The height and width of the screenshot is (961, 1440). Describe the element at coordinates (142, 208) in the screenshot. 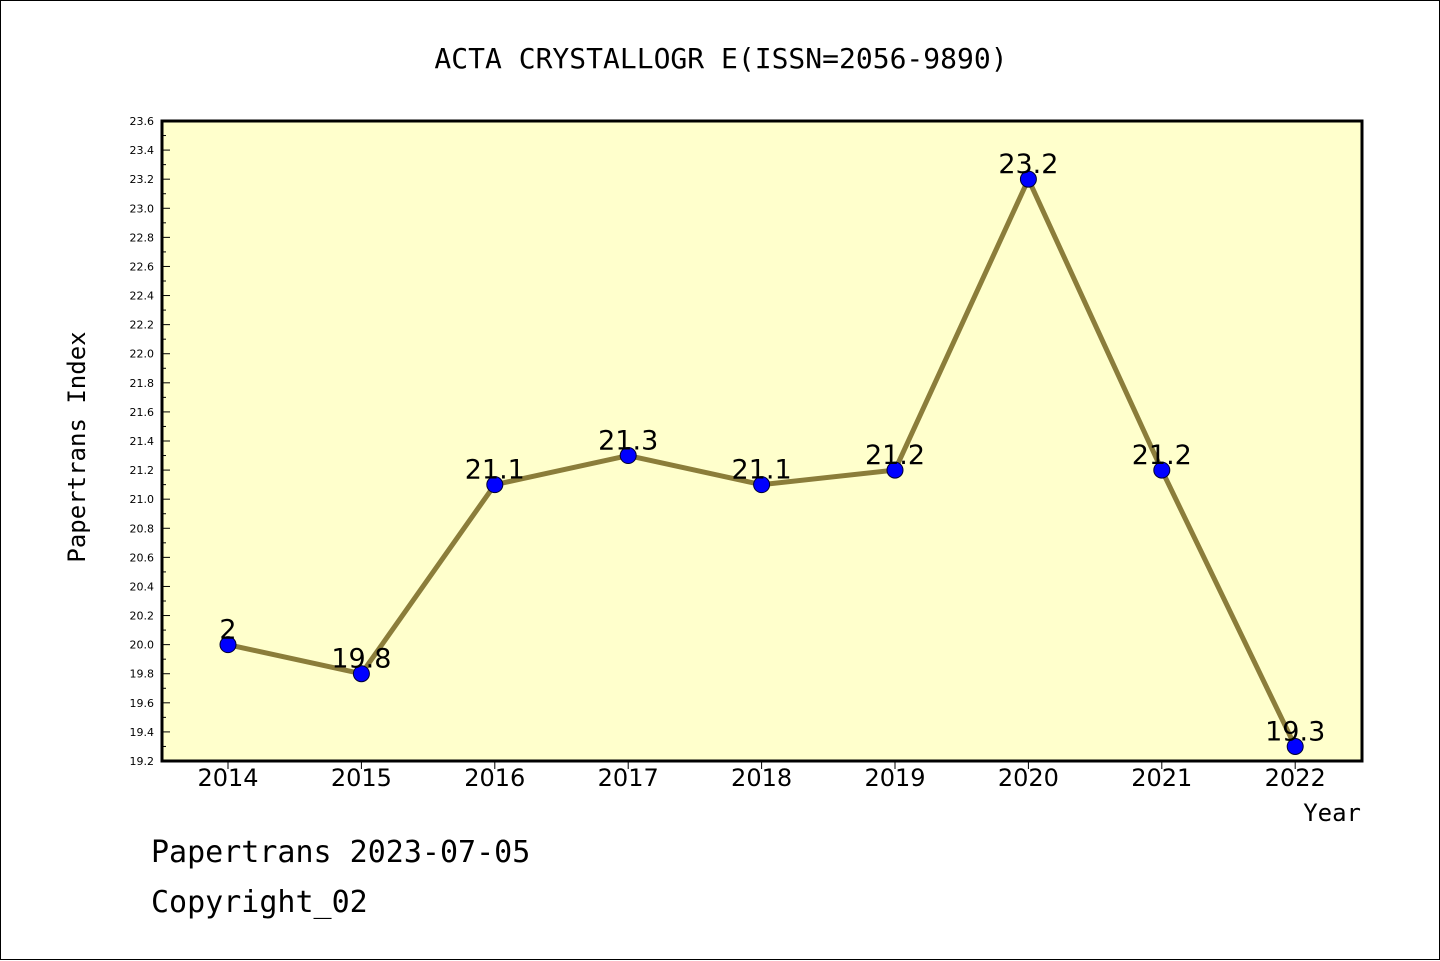

I see `y-tick-label: 23.0` at that location.